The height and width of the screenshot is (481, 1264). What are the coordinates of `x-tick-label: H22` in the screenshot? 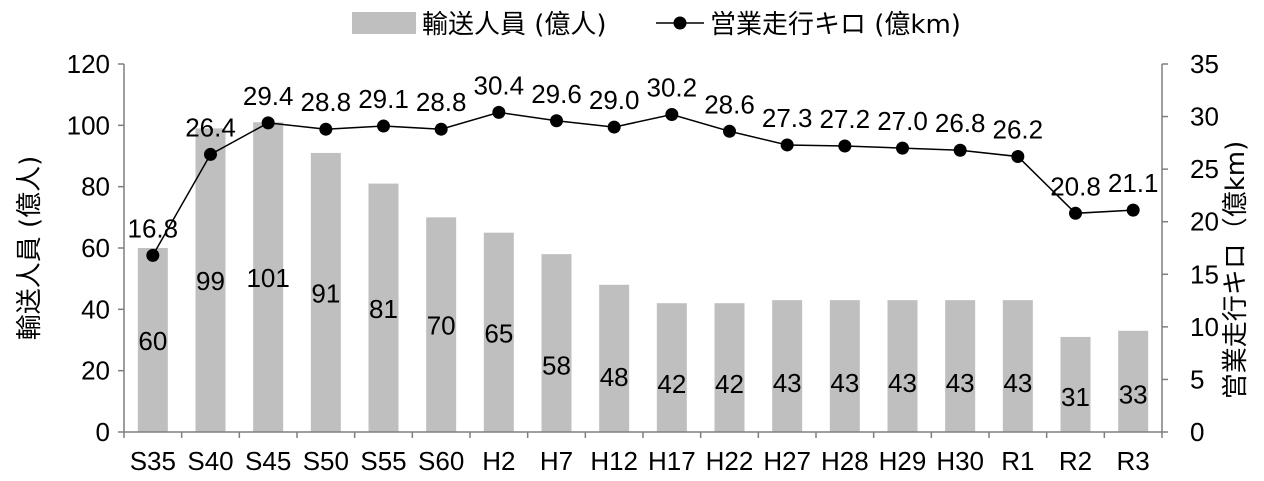 It's located at (730, 461).